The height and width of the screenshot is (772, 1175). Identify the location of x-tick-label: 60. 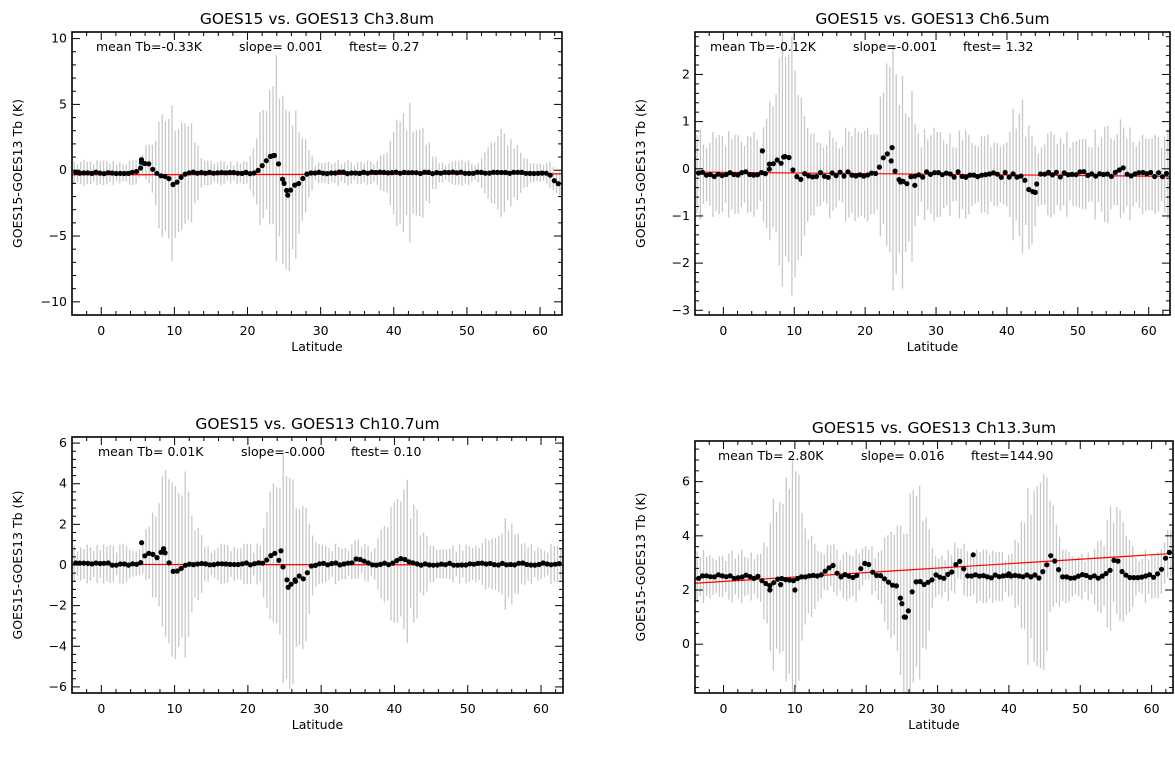
(1149, 330).